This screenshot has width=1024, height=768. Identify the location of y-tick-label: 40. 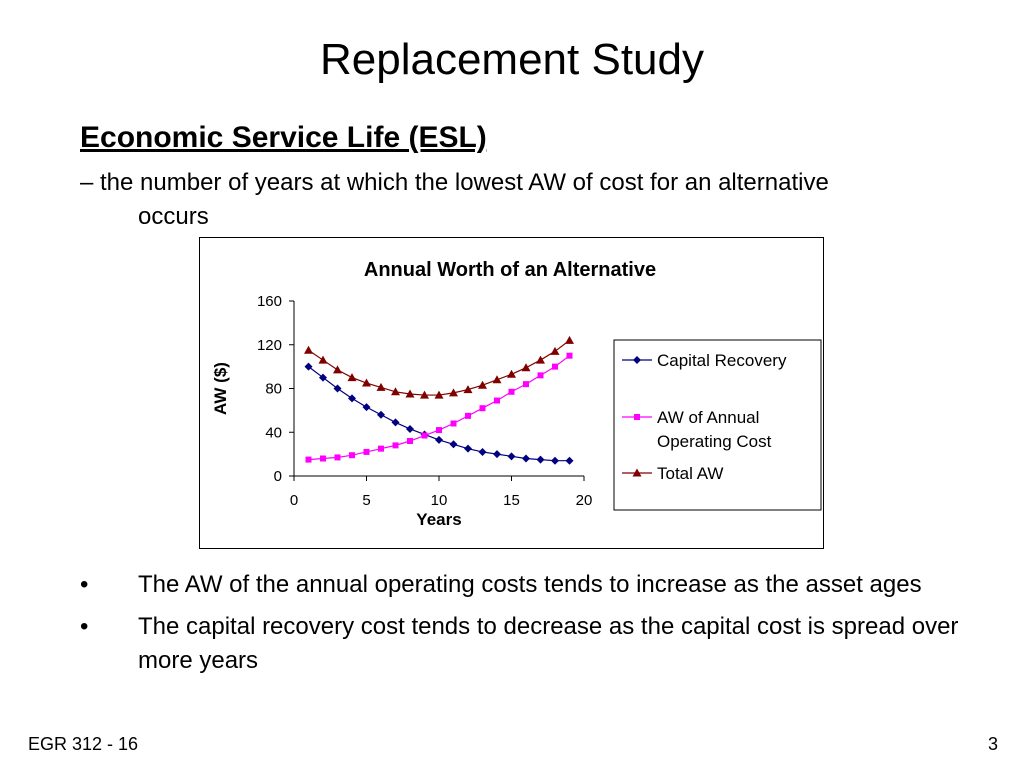
(273, 432).